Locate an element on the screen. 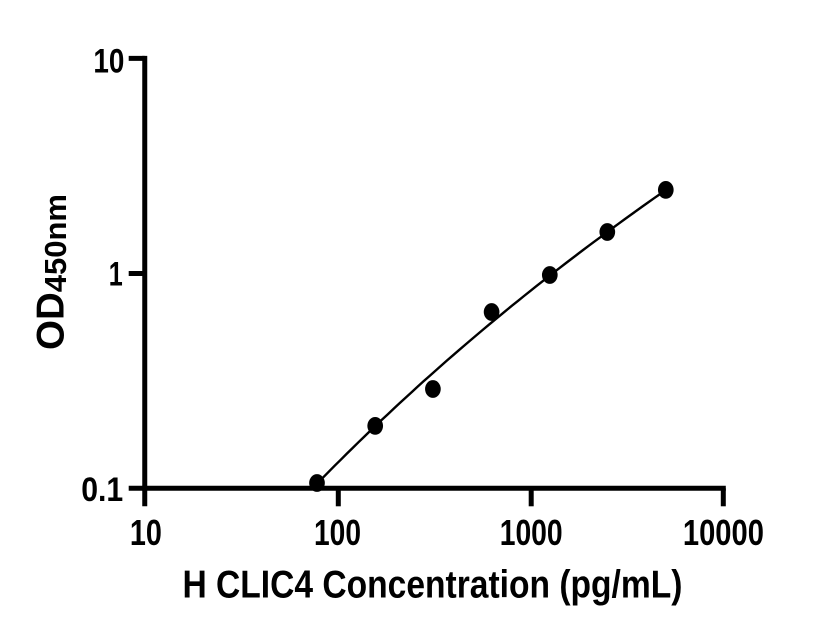 This screenshot has height=640, width=816. svg-text: 1000 is located at coordinates (531, 532).